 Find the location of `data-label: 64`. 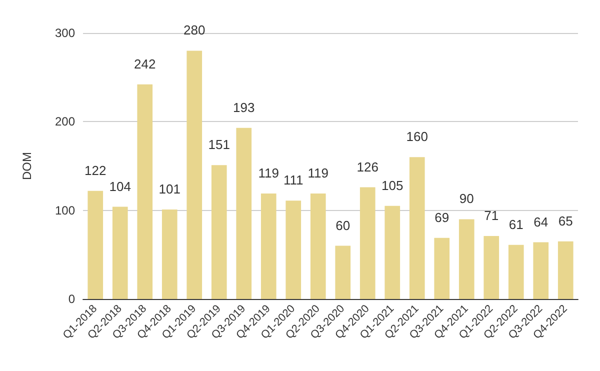

data-label: 64 is located at coordinates (541, 222).